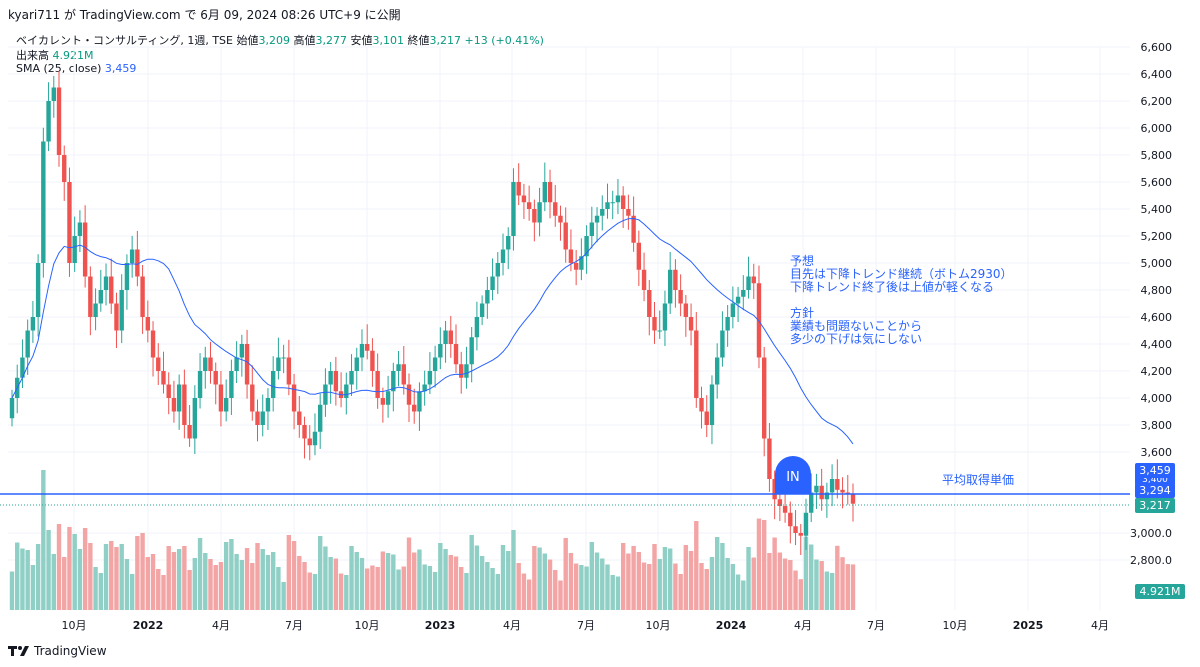 The image size is (1200, 667). I want to click on policy-line-1: 業績も問題ないことから, so click(856, 326).